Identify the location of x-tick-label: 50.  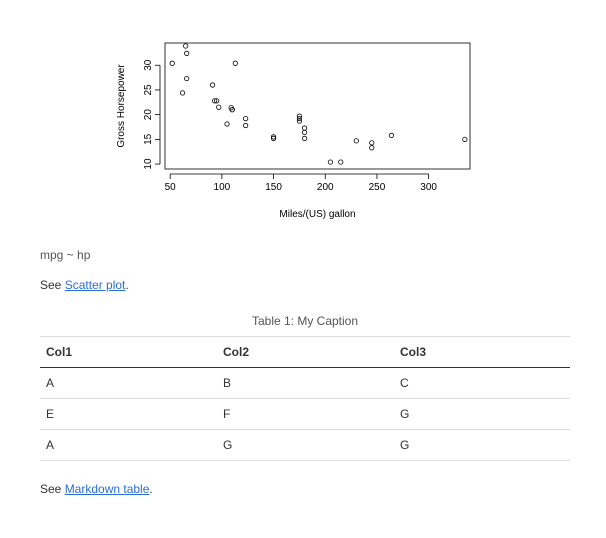
(171, 187).